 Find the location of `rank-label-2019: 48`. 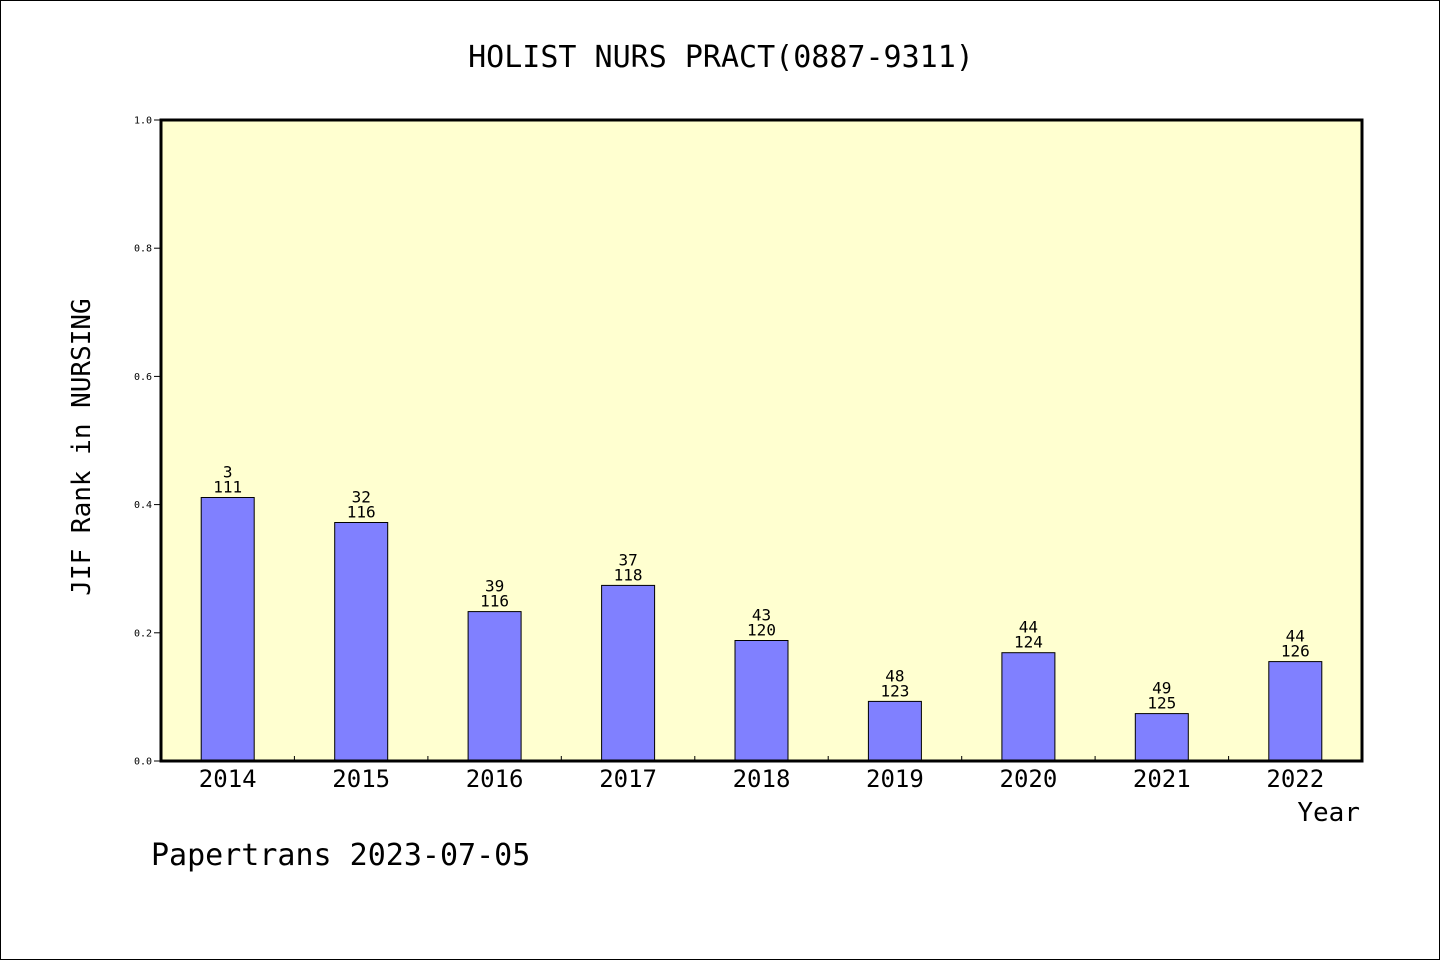

rank-label-2019: 48 is located at coordinates (894, 675).